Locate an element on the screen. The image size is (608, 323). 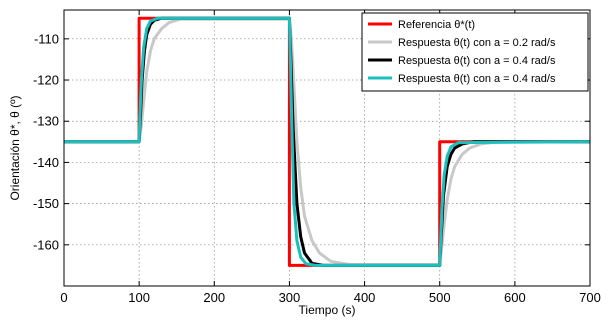
x-tick-label: 400 is located at coordinates (365, 297).